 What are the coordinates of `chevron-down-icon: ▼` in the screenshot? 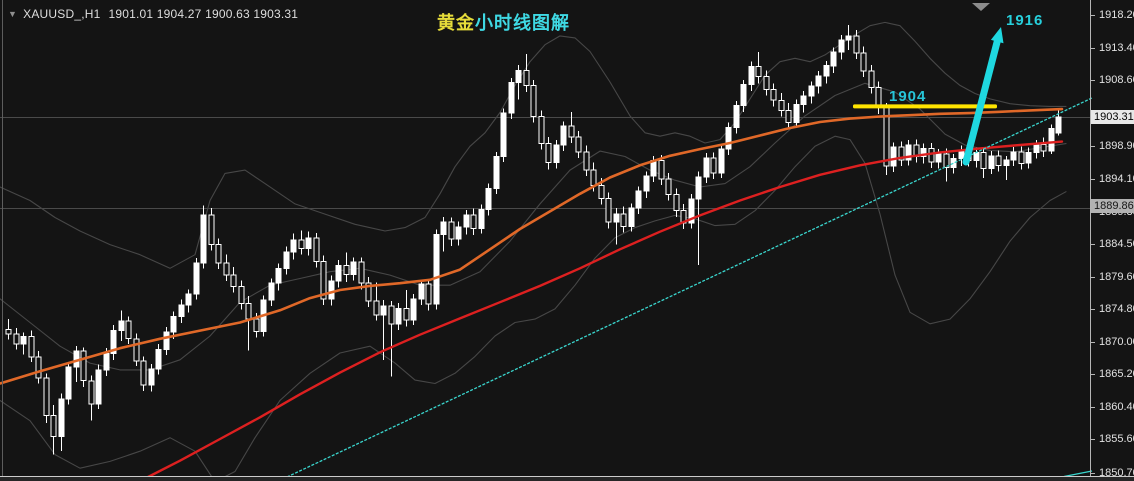 It's located at (13, 14).